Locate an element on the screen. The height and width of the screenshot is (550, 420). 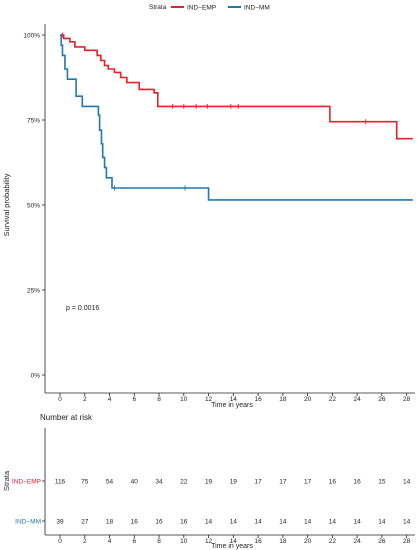
y-tick-label: 0% is located at coordinates (36, 376).